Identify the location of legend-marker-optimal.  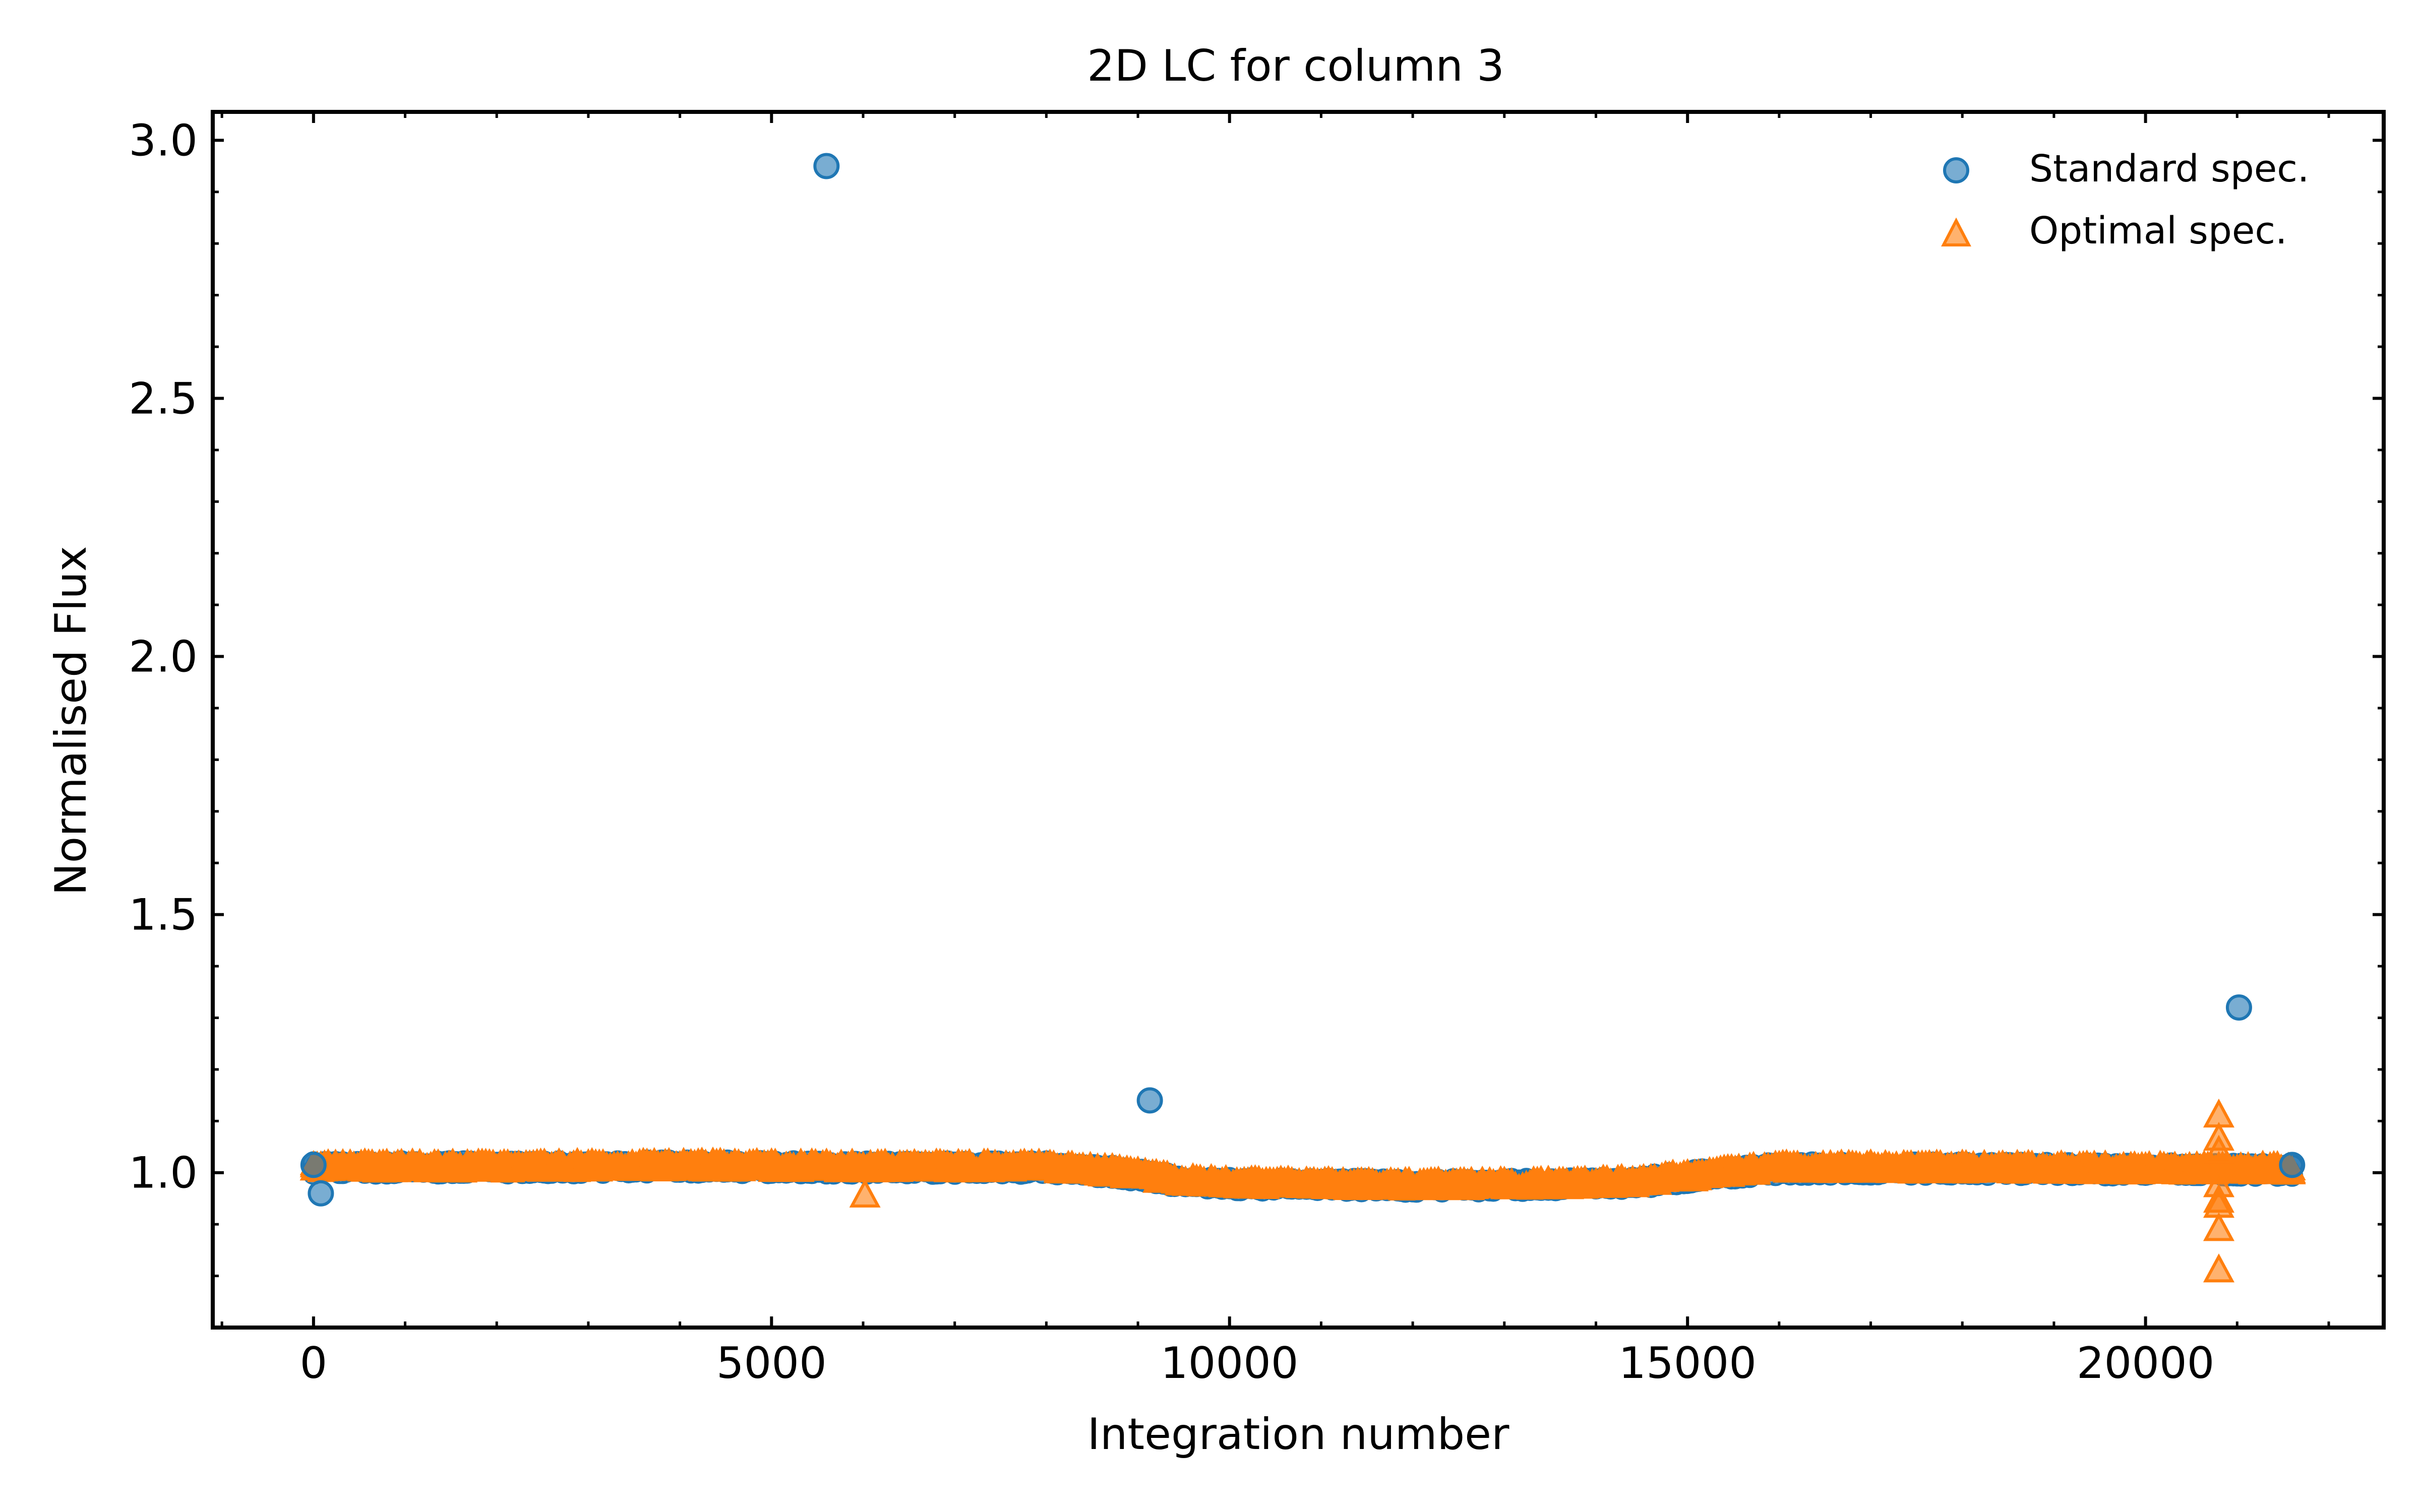
(1956, 232).